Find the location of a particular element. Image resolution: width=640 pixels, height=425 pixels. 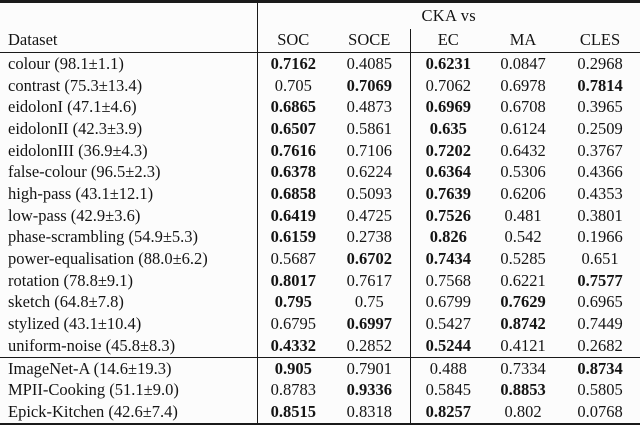

value-cell: 0.4353 is located at coordinates (600, 194).